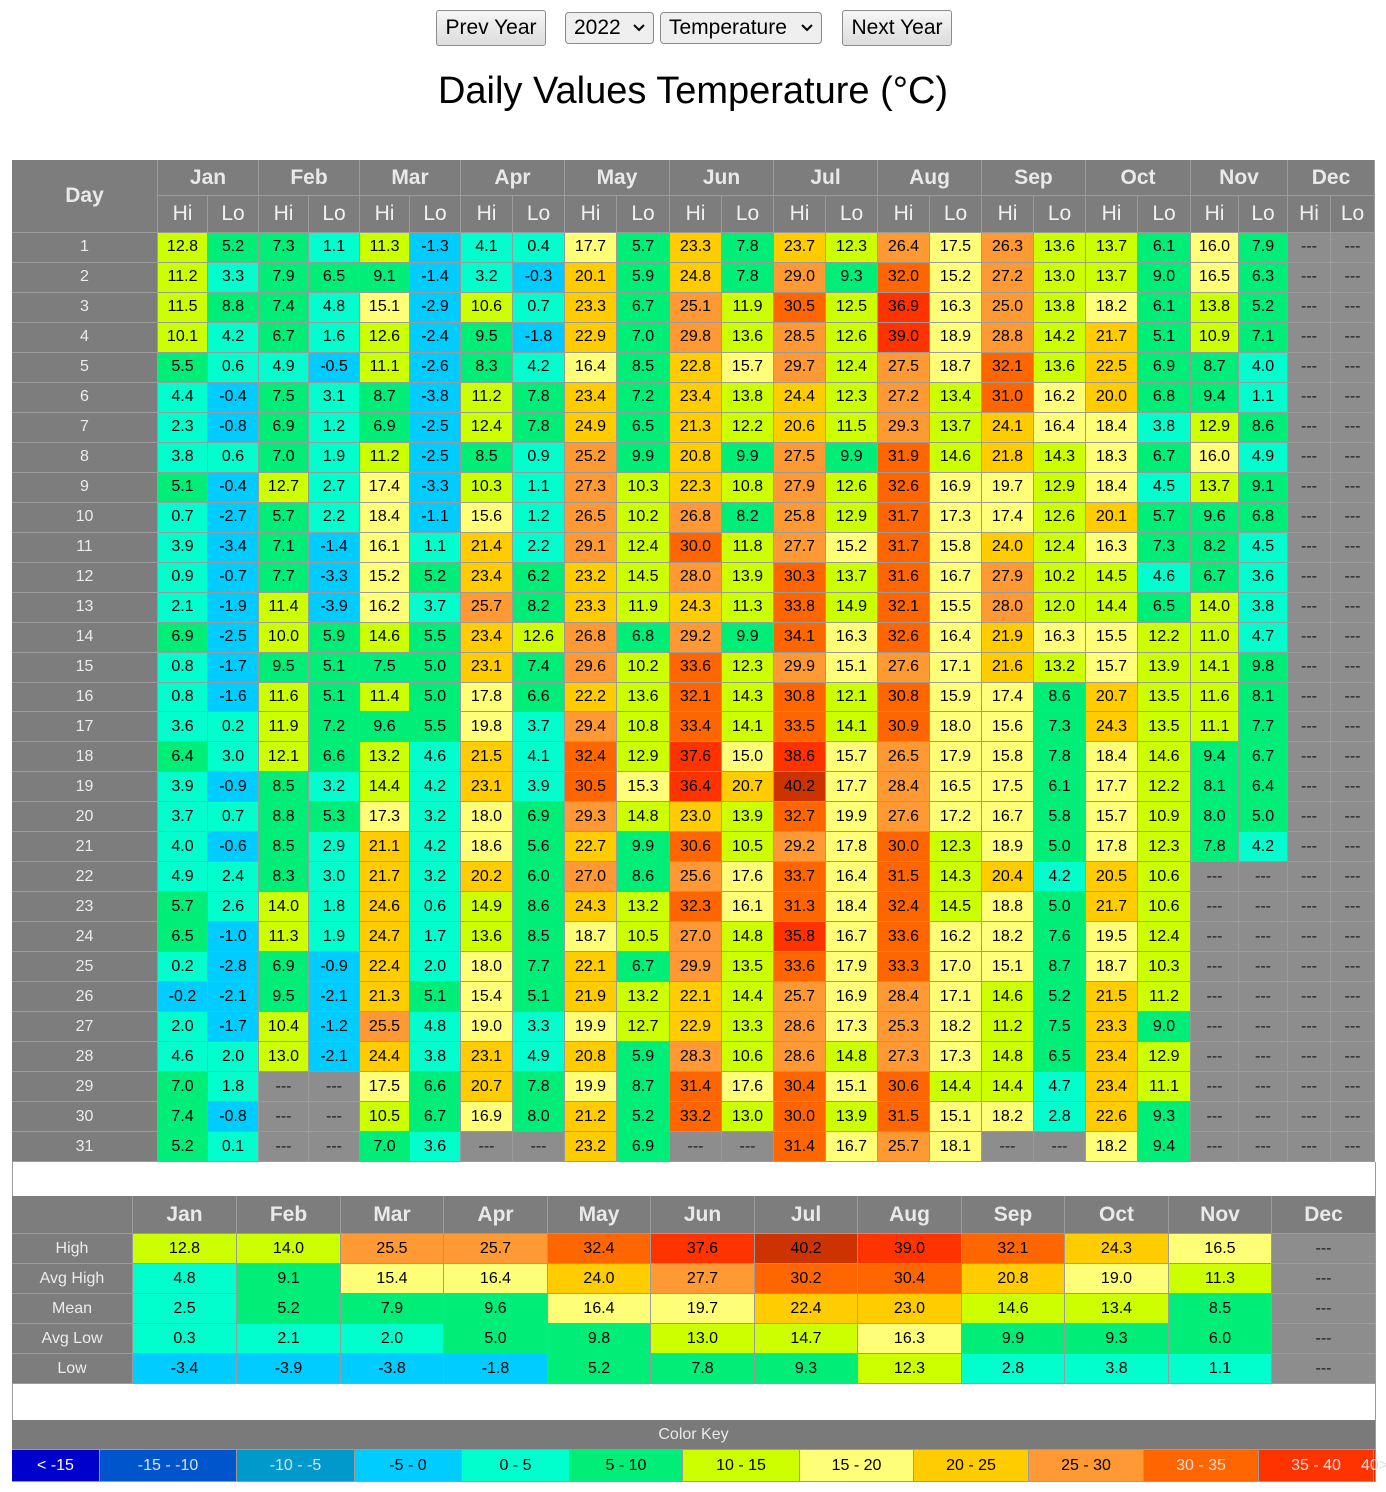 The height and width of the screenshot is (1492, 1386). I want to click on daily-low-cell: 5.0, so click(435, 697).